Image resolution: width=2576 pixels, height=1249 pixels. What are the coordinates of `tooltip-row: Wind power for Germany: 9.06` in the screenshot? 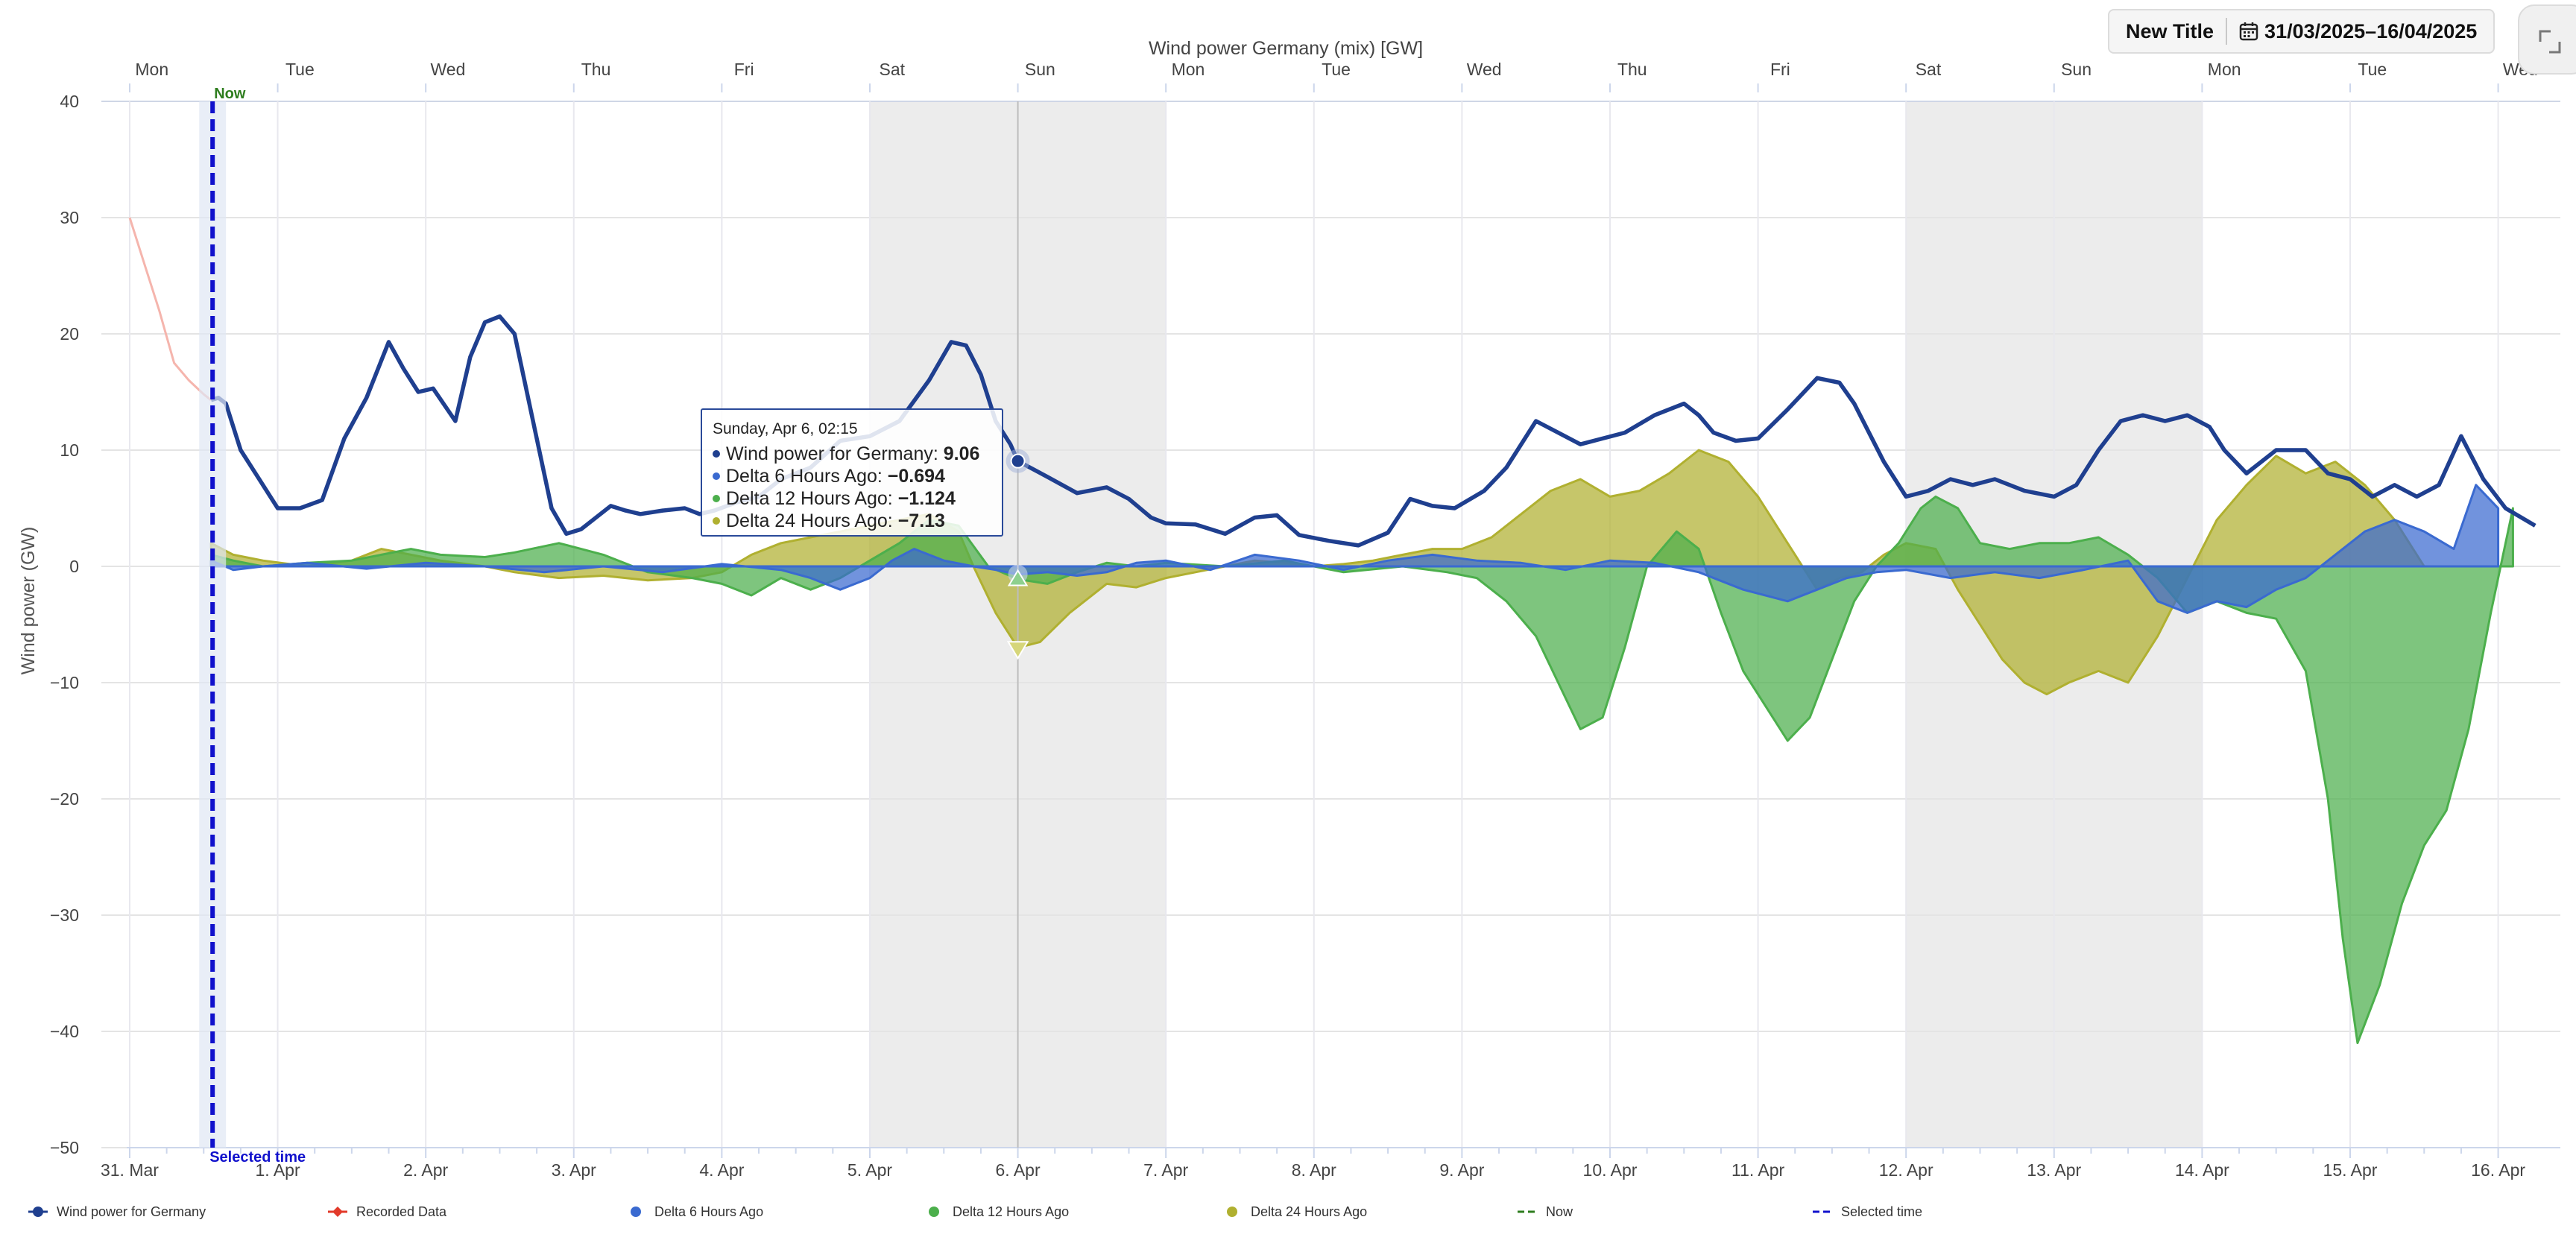 It's located at (852, 454).